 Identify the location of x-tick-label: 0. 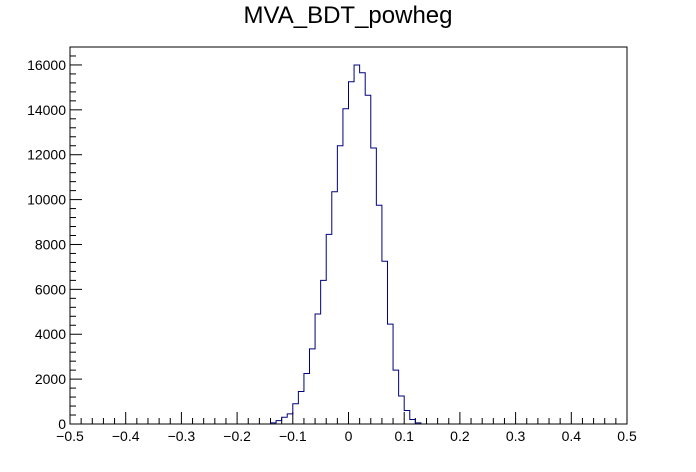
(349, 436).